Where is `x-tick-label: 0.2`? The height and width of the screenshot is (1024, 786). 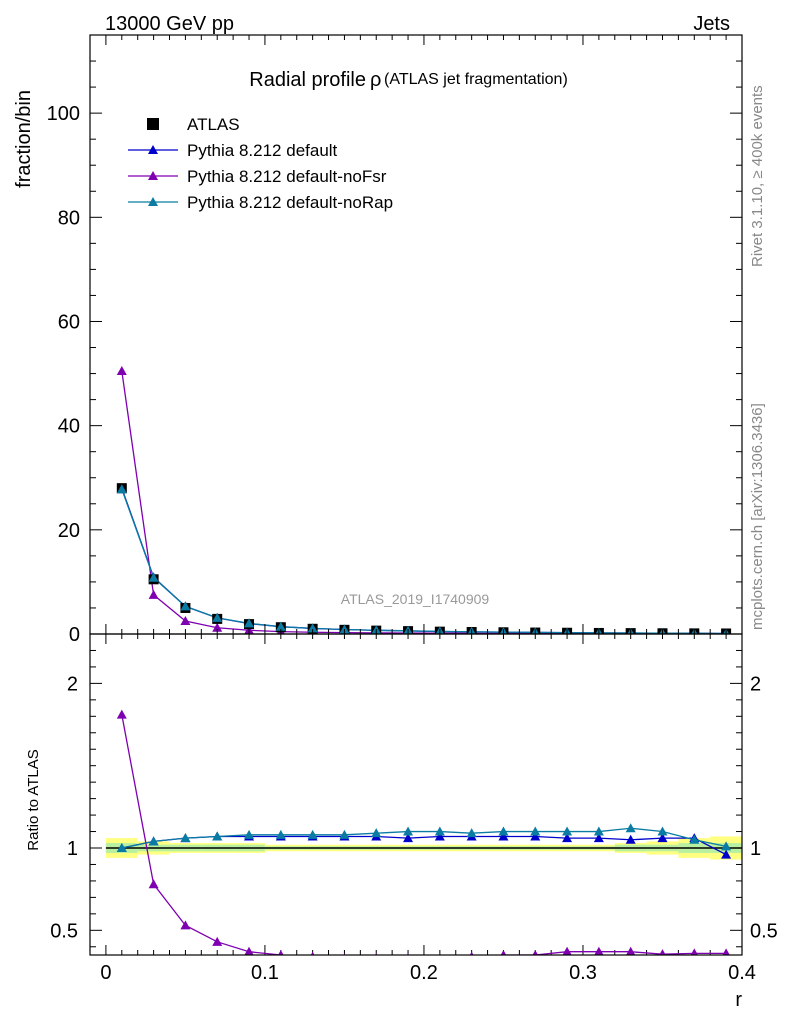
x-tick-label: 0.2 is located at coordinates (424, 973).